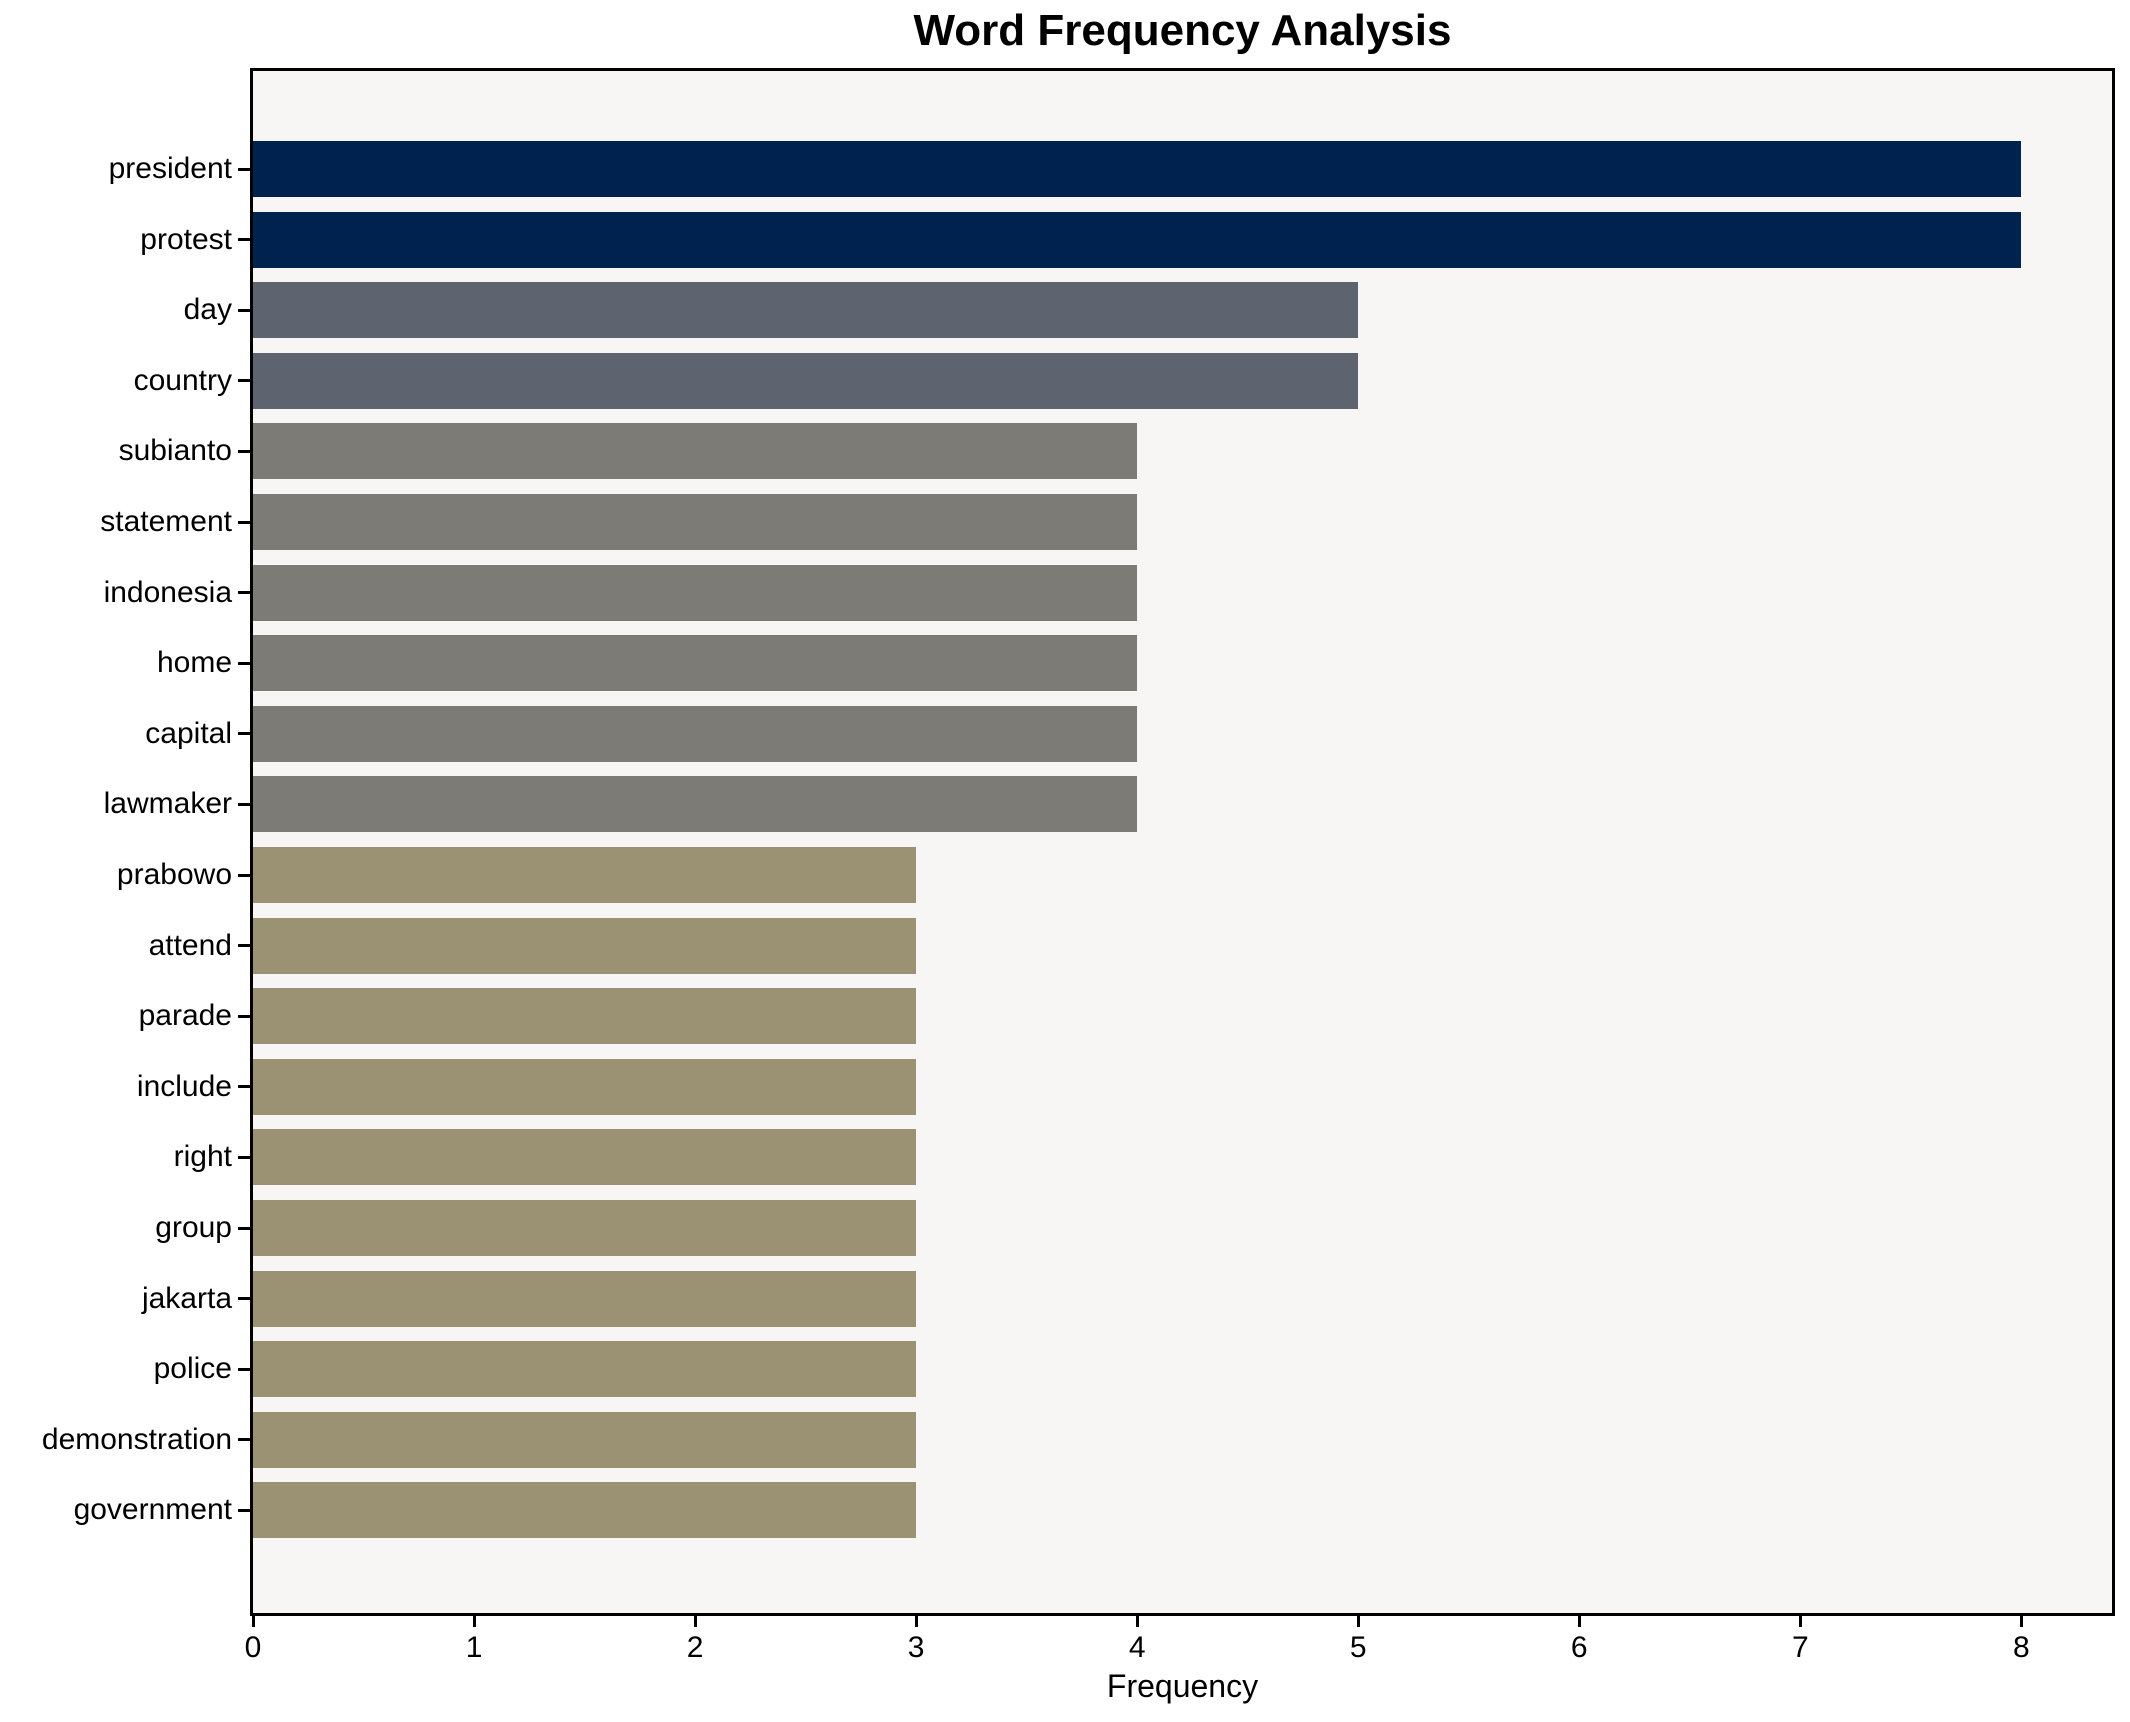 The height and width of the screenshot is (1722, 2130). What do you see at coordinates (585, 1298) in the screenshot?
I see `bar-jakarta` at bounding box center [585, 1298].